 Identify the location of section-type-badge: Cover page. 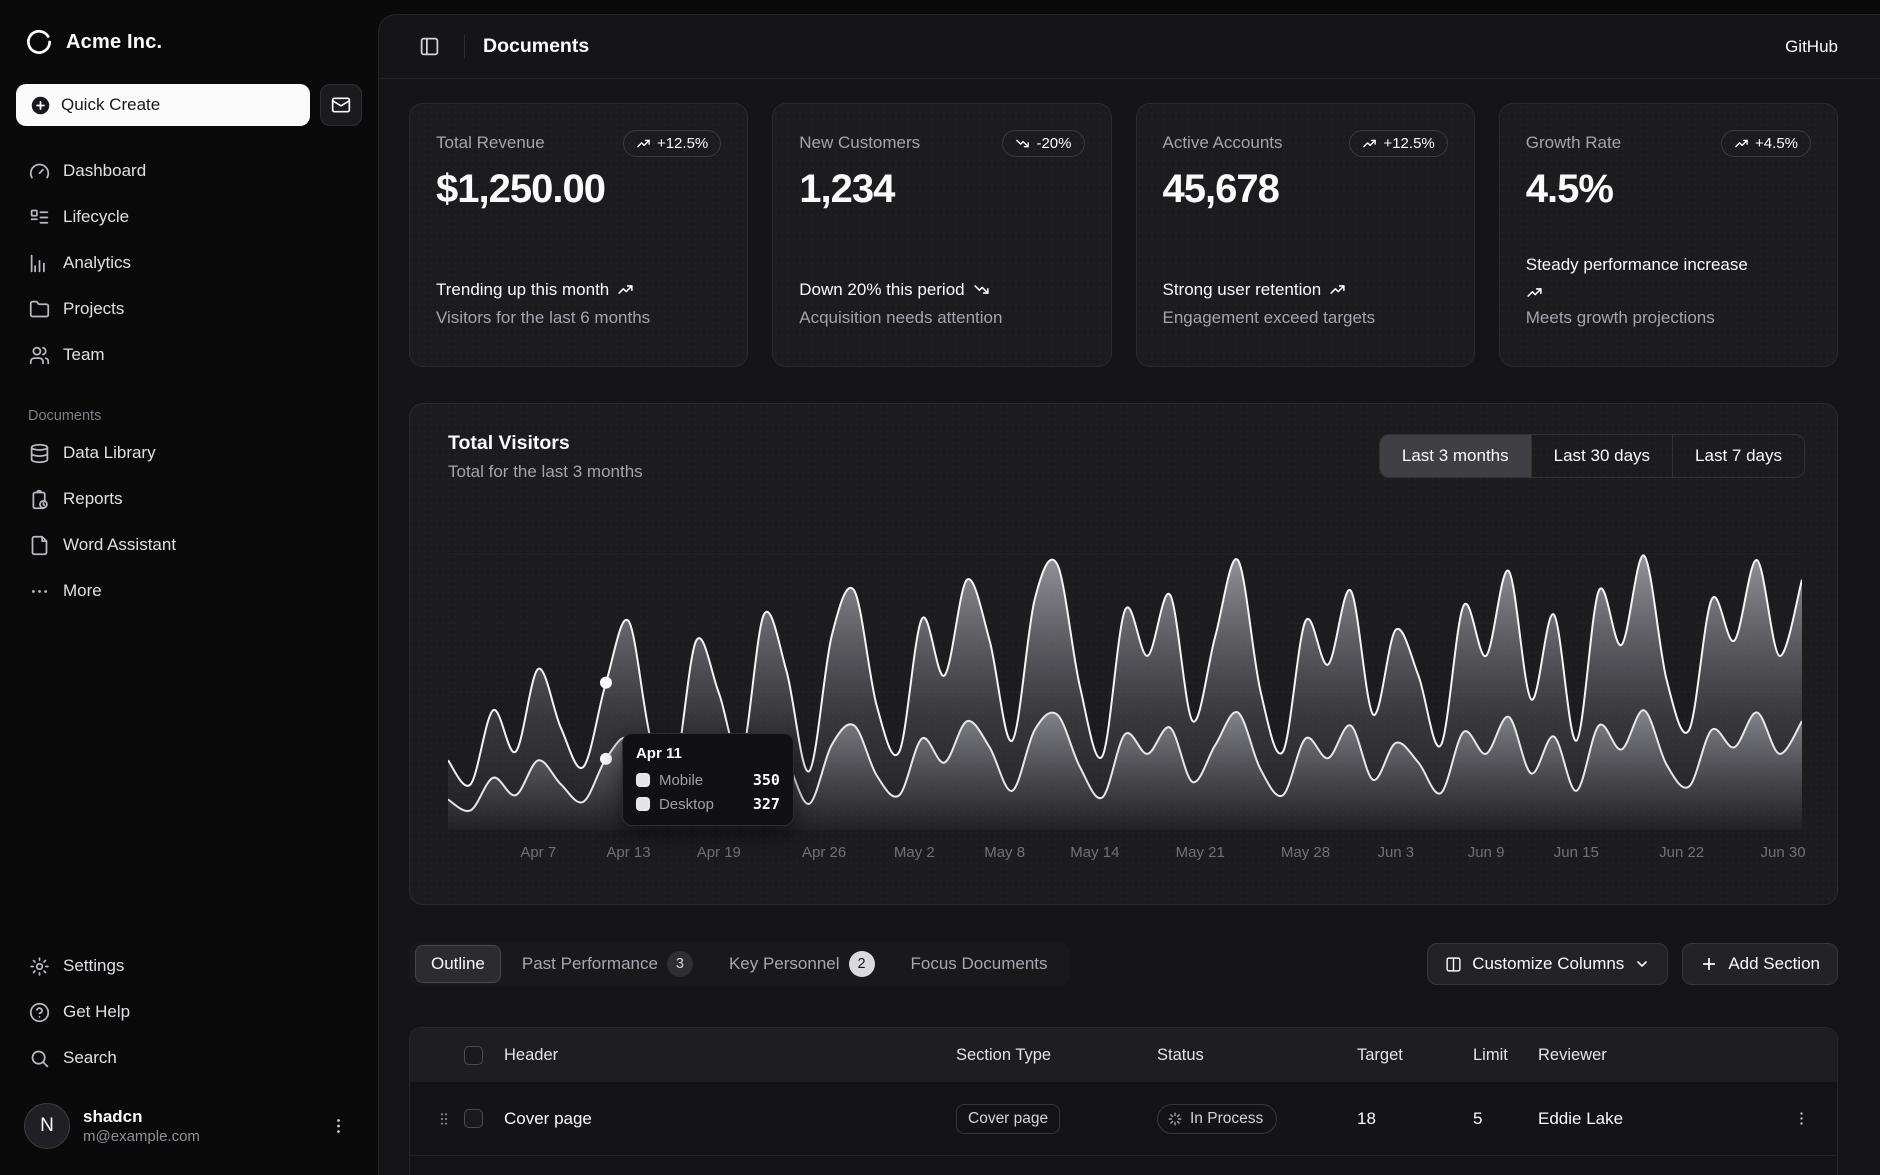
(1008, 1118).